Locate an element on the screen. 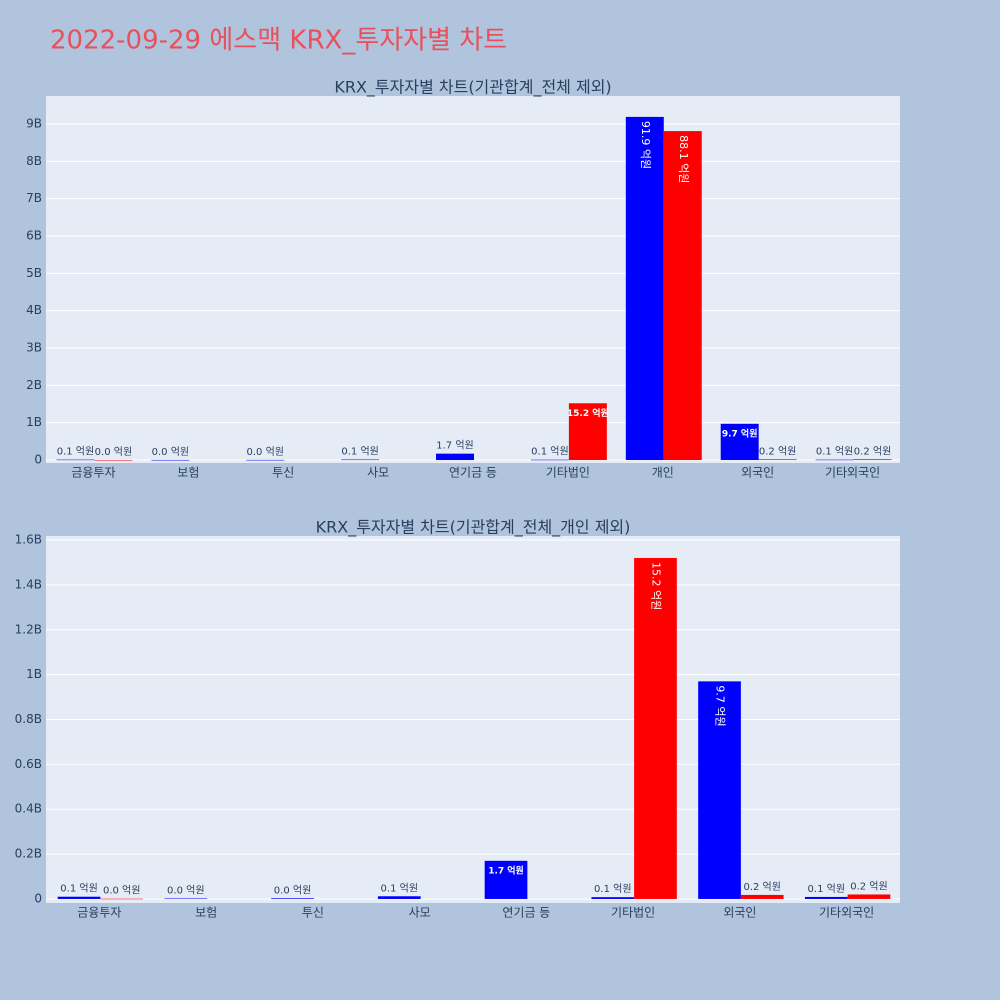  y-tick-label: 7B is located at coordinates (34, 198).